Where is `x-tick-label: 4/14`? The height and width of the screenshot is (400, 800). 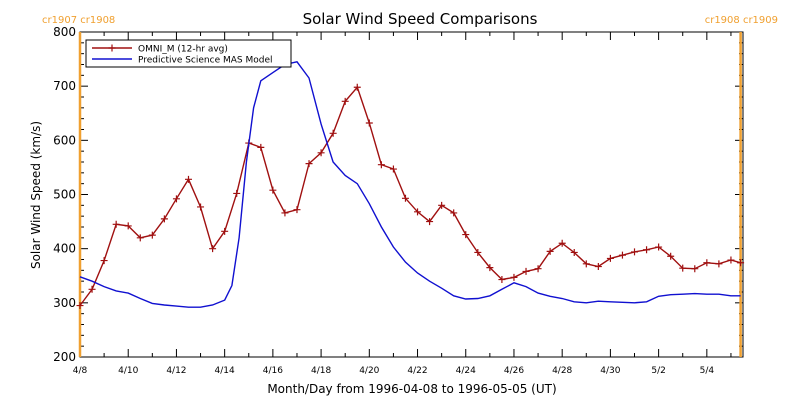
x-tick-label: 4/14 is located at coordinates (225, 371).